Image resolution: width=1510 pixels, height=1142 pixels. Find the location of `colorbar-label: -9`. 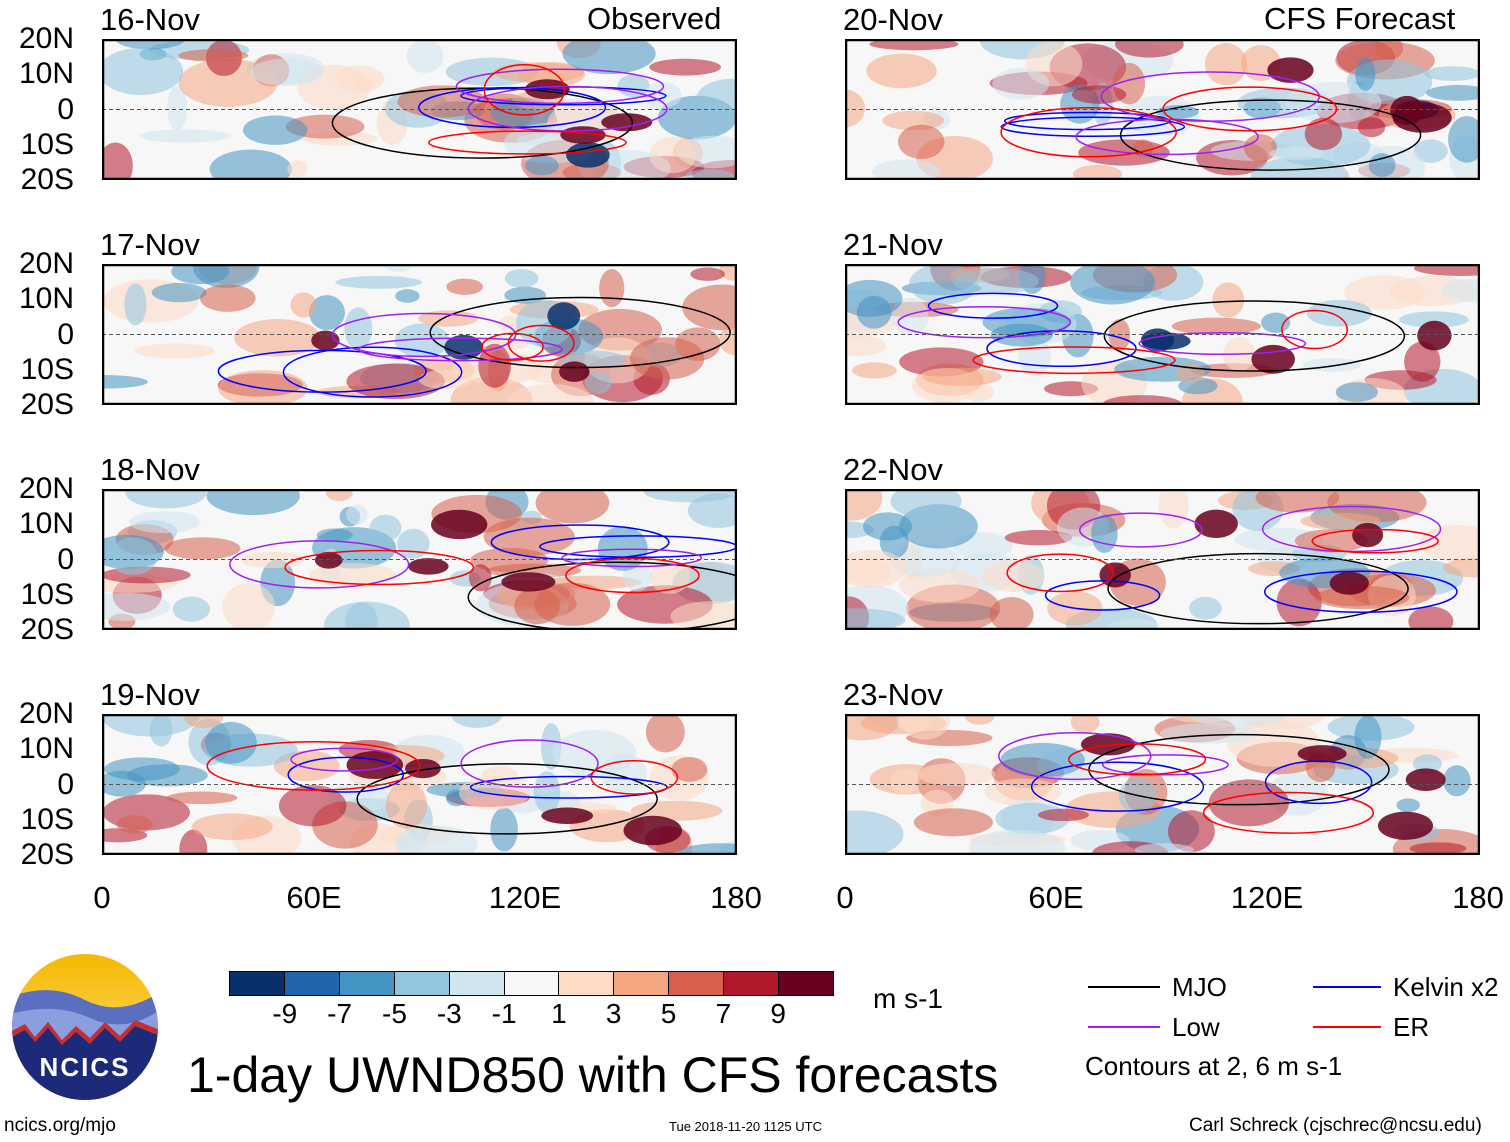

colorbar-label: -9 is located at coordinates (285, 1013).